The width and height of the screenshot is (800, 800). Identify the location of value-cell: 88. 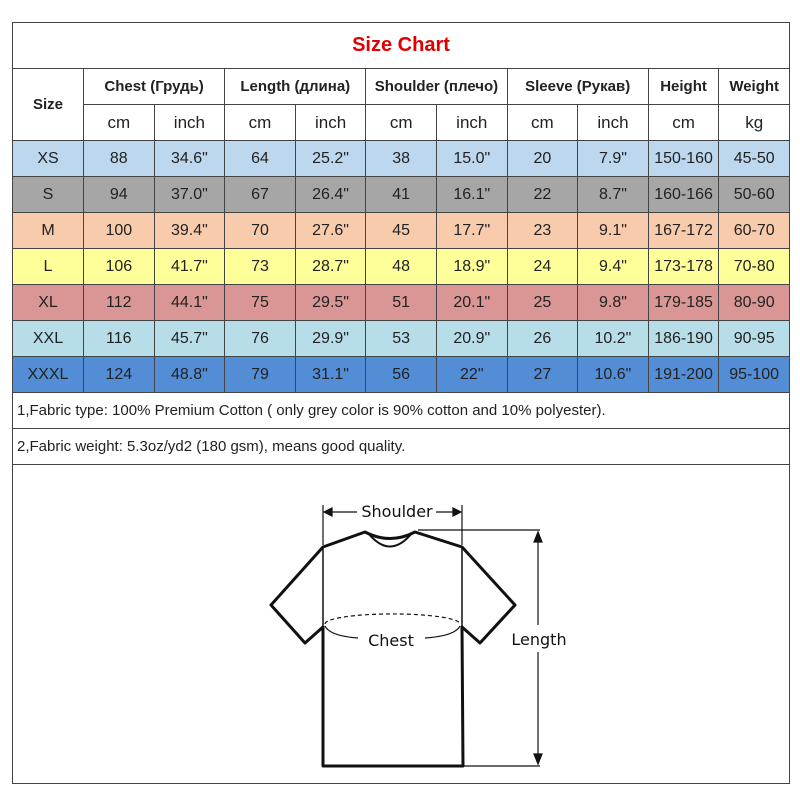
(119, 158).